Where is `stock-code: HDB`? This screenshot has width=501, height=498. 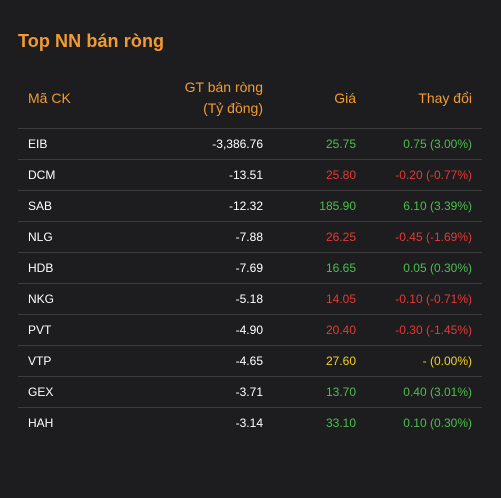 stock-code: HDB is located at coordinates (41, 268).